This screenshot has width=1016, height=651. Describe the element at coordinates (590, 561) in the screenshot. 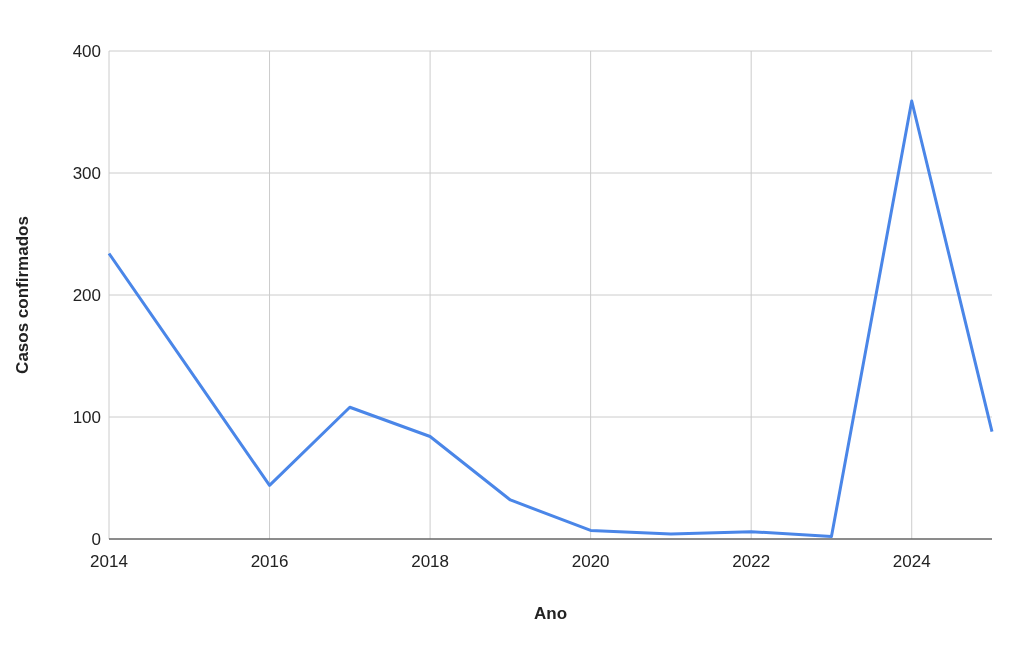

I see `x-tick-label: 2020` at that location.